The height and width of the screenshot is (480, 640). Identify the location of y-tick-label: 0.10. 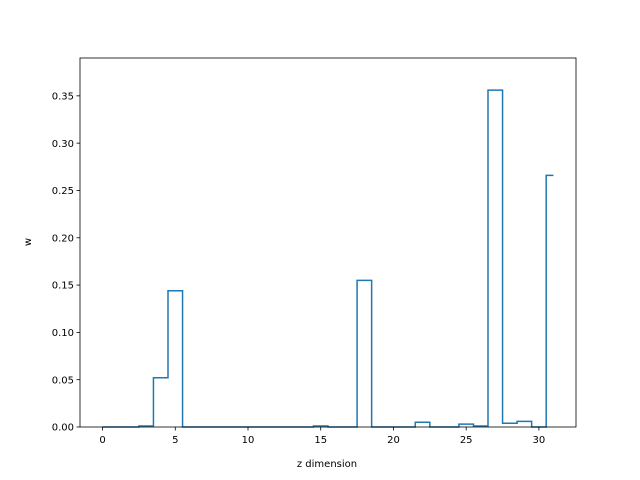
(63, 333).